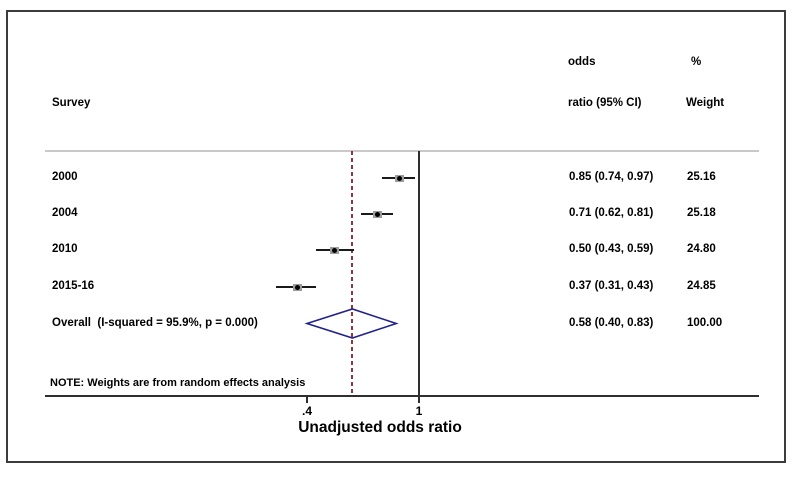  I want to click on study-or-ci-value: 0.85 (0.74, 0.97), so click(611, 177).